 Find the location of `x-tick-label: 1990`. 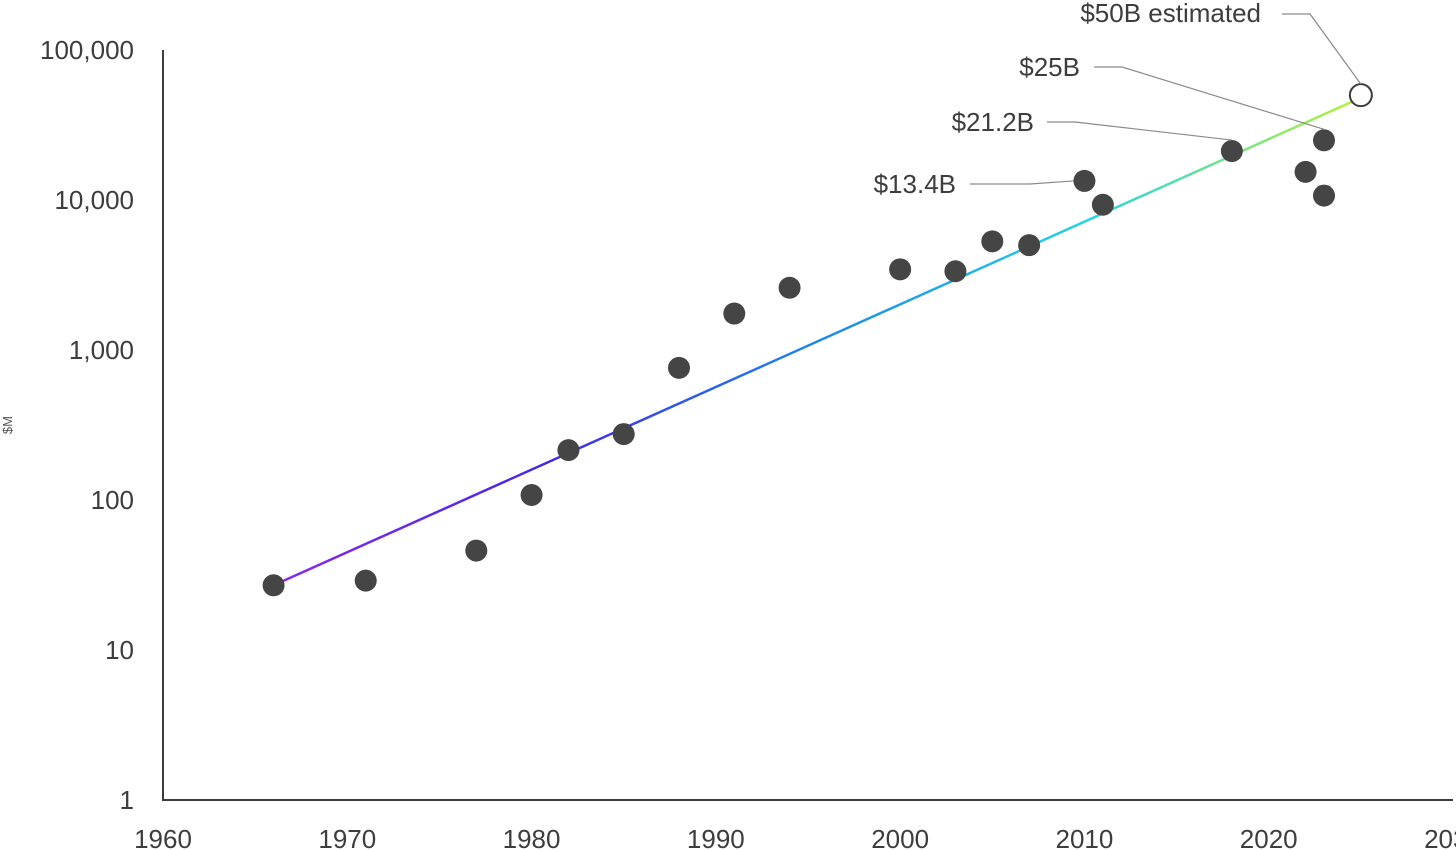

x-tick-label: 1990 is located at coordinates (716, 837).